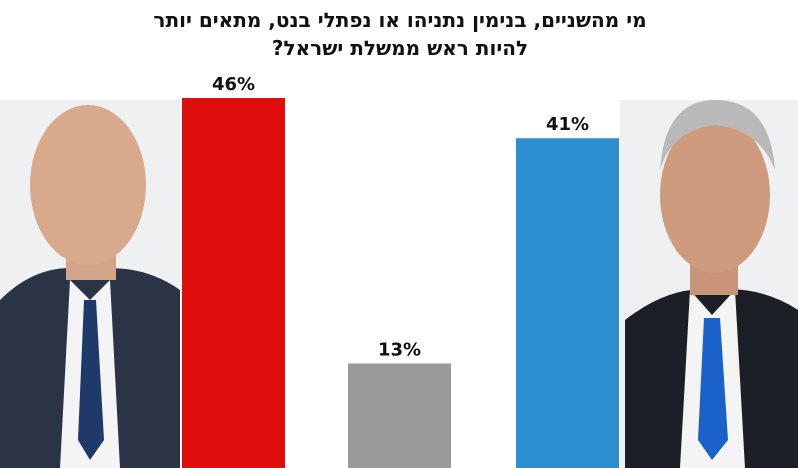 The image size is (798, 468). I want to click on value-label: 41%, so click(567, 124).